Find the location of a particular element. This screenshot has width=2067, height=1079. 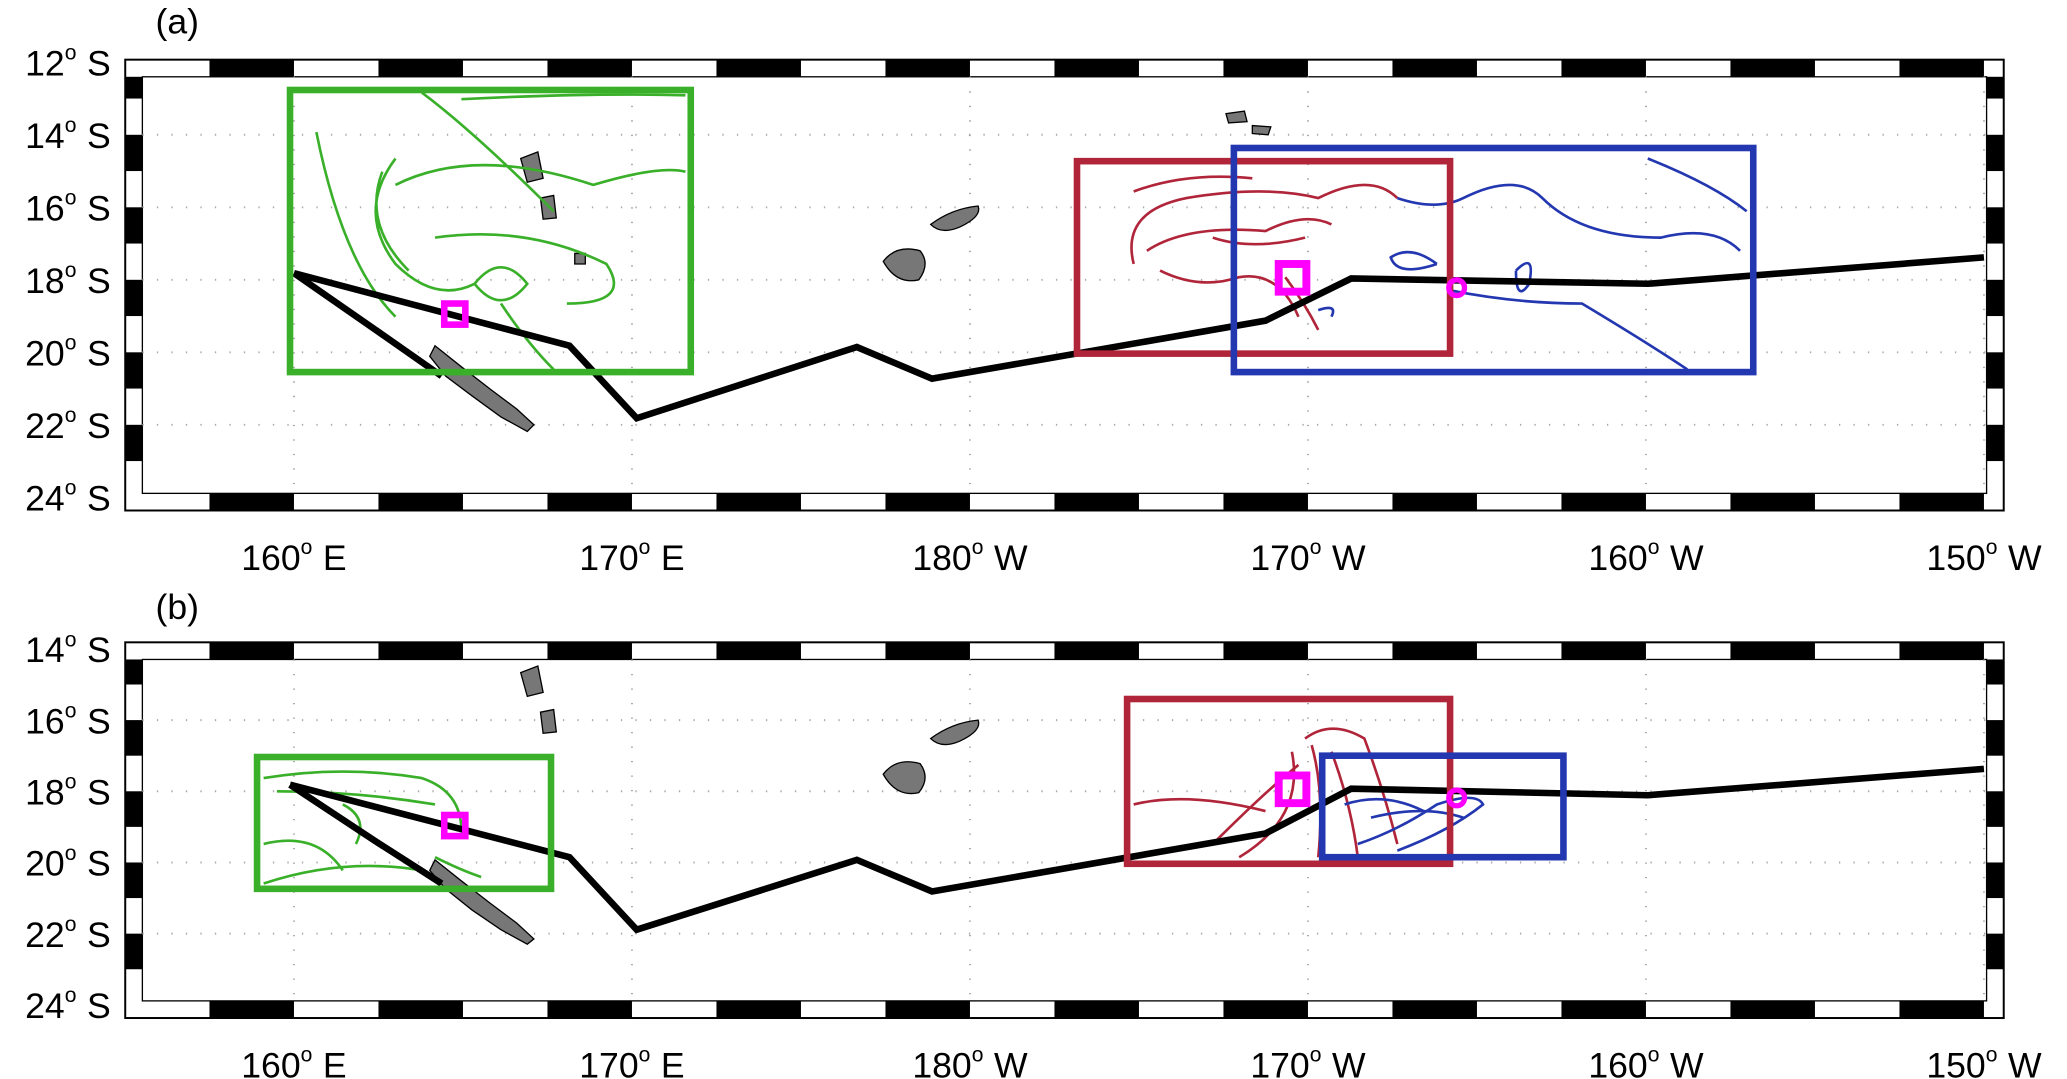

tick-number: 150 is located at coordinates (1955, 1062).